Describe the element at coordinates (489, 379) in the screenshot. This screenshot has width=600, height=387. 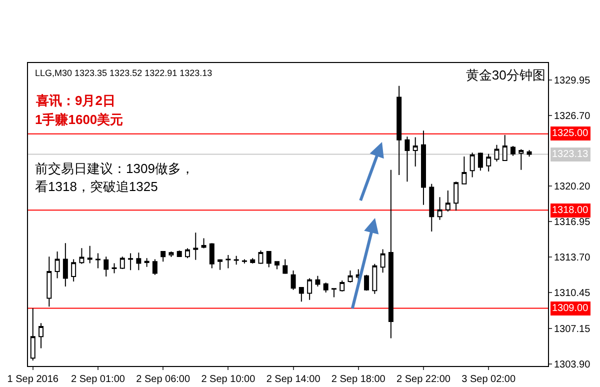
I see `x-tick-label: 3 Sep 02:00` at that location.